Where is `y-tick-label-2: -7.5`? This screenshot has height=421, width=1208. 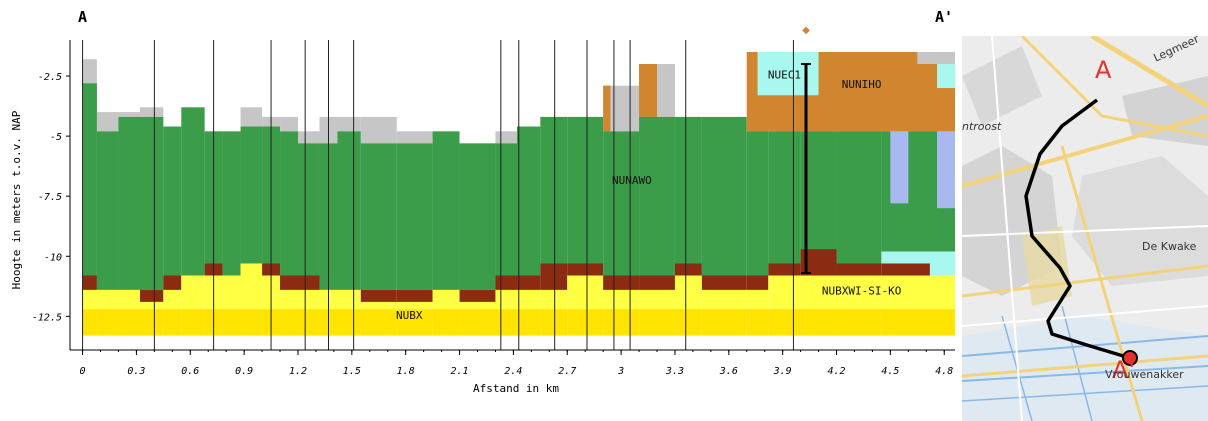
y-tick-label-2: -7.5 is located at coordinates (50, 197).